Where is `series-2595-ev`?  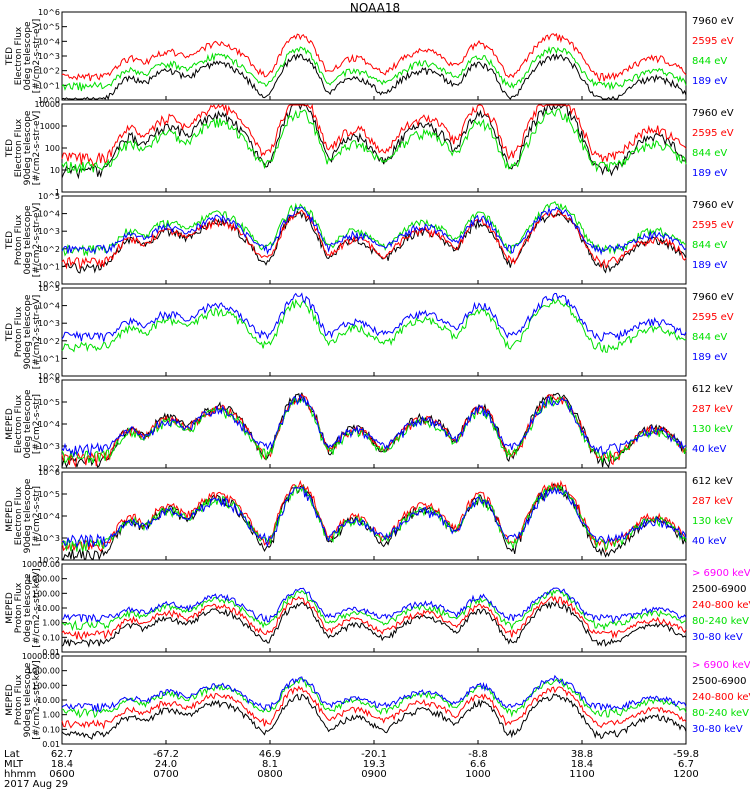 series-2595-ev is located at coordinates (374, 57).